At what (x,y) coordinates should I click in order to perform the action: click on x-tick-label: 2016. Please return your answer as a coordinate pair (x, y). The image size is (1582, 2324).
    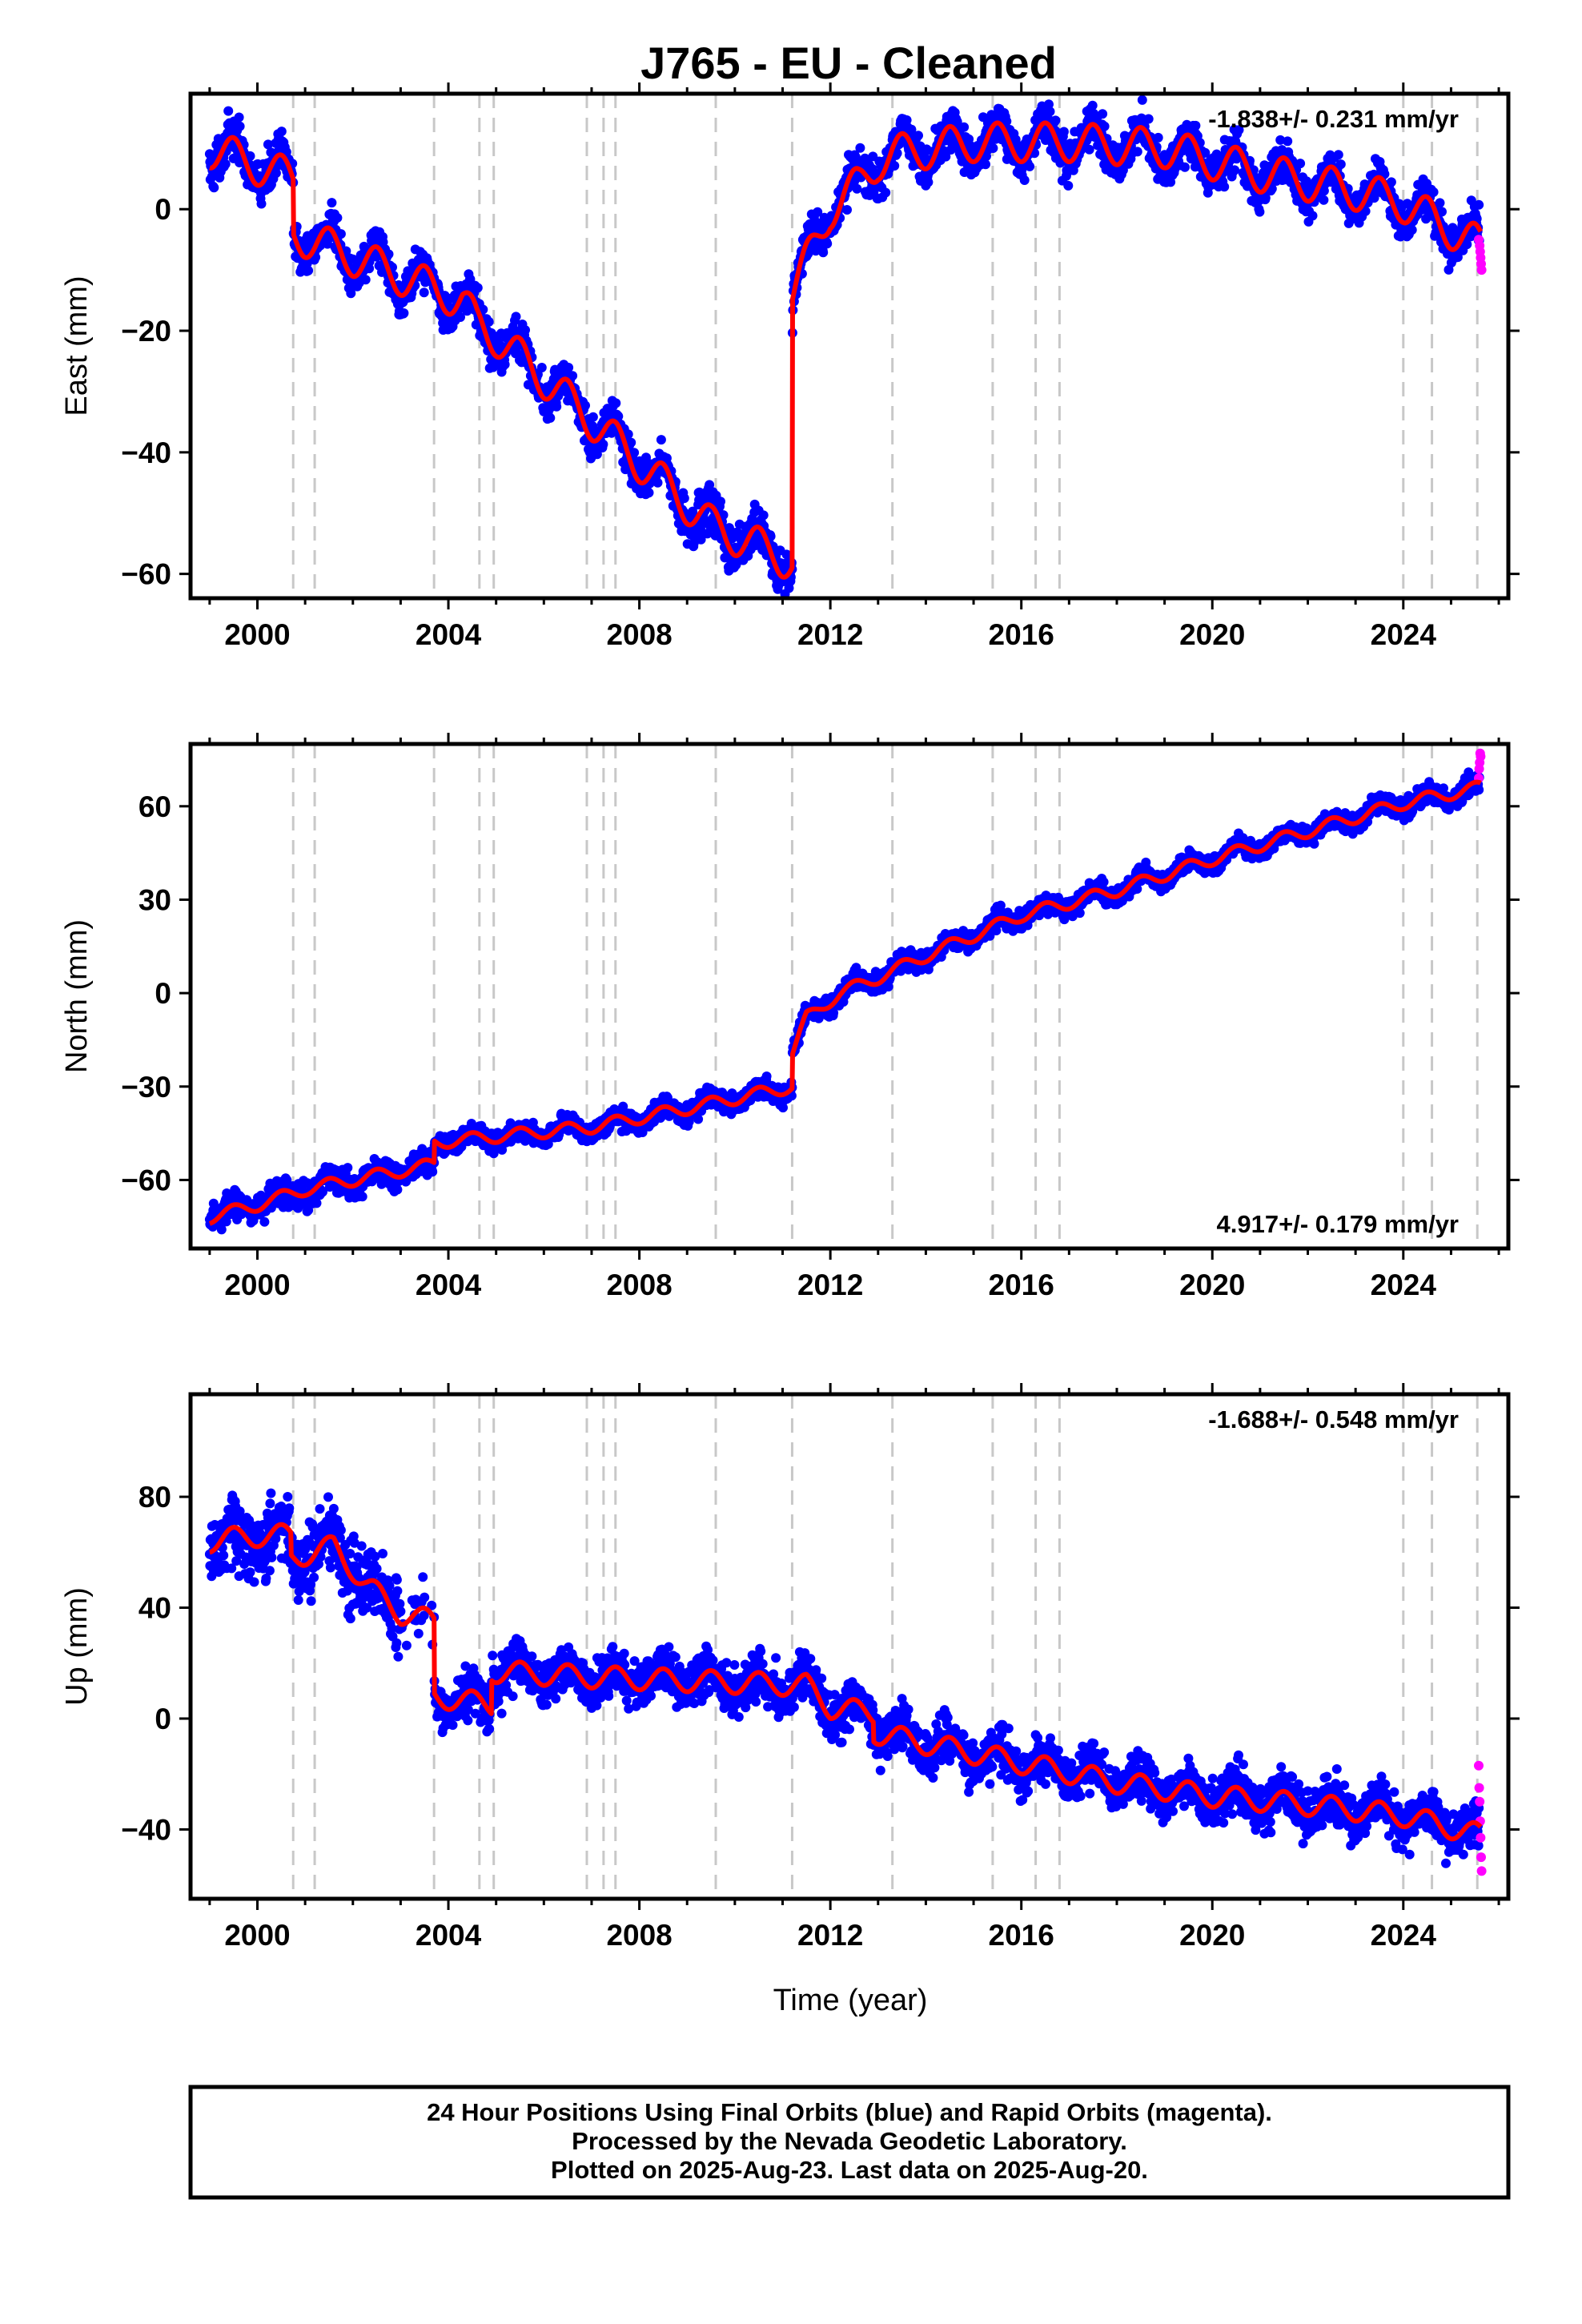
    Looking at the image, I should click on (1021, 634).